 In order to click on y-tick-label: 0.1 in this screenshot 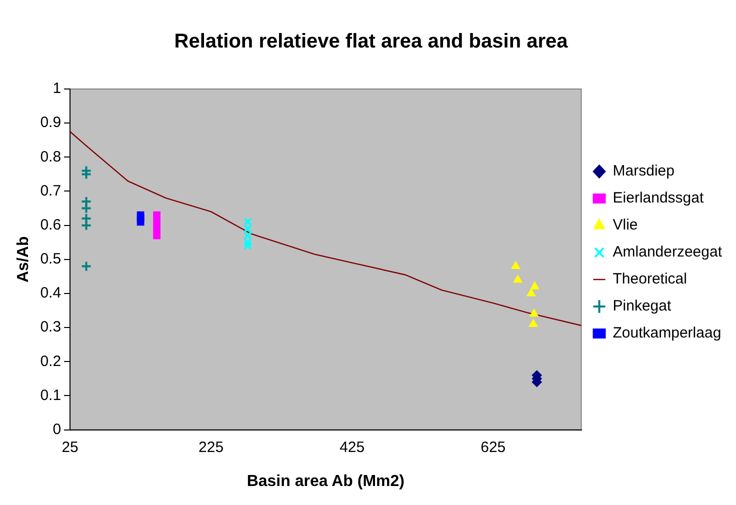, I will do `click(51, 395)`.